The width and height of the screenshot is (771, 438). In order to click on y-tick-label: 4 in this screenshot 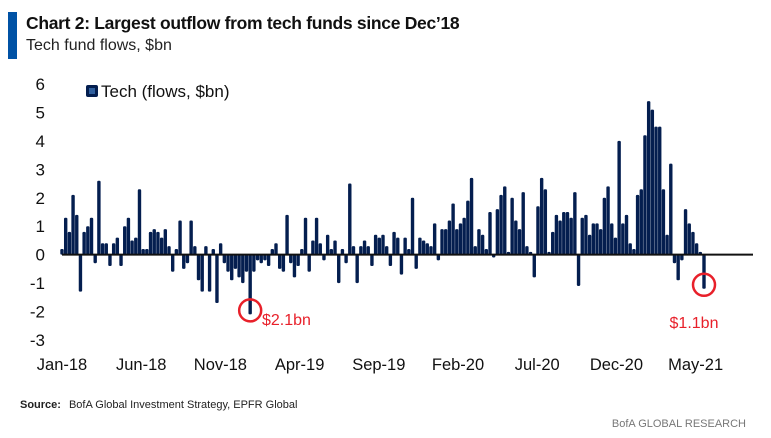, I will do `click(40, 141)`.